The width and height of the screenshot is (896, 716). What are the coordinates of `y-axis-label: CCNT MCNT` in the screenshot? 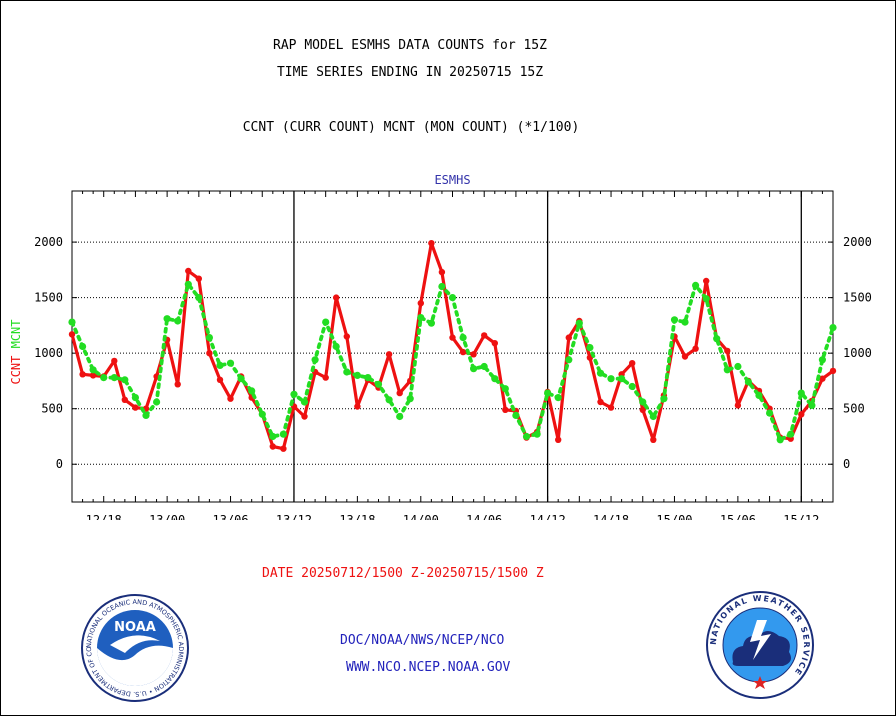 It's located at (16, 351).